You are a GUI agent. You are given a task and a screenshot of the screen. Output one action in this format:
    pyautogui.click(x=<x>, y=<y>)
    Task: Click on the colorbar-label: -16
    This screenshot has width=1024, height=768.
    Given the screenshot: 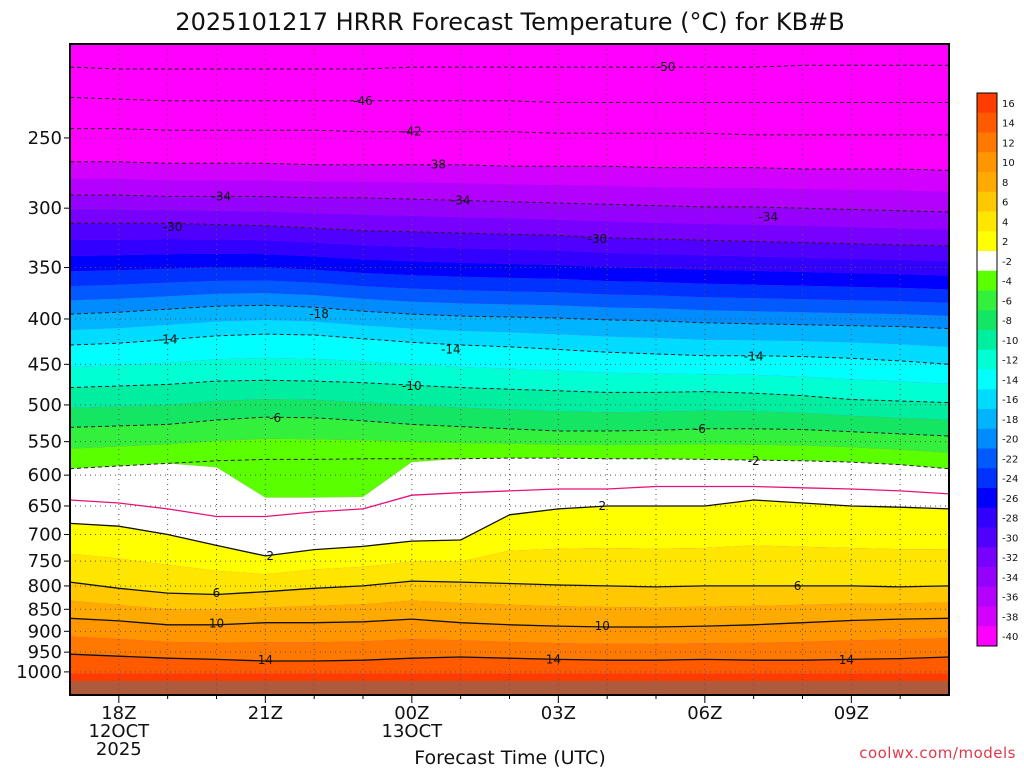 What is the action you would take?
    pyautogui.click(x=1010, y=400)
    